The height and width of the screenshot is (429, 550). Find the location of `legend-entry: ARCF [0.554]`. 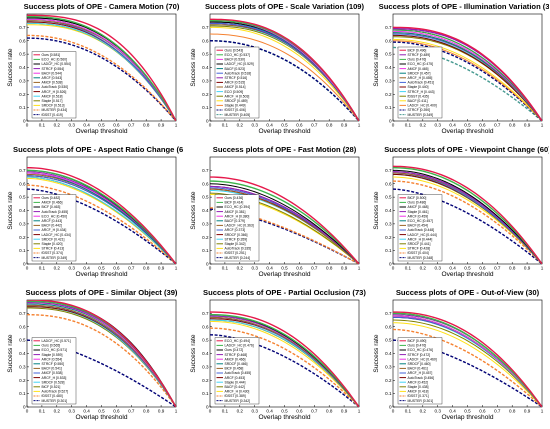

legend-entry: ARCF [0.554] is located at coordinates (52, 359).